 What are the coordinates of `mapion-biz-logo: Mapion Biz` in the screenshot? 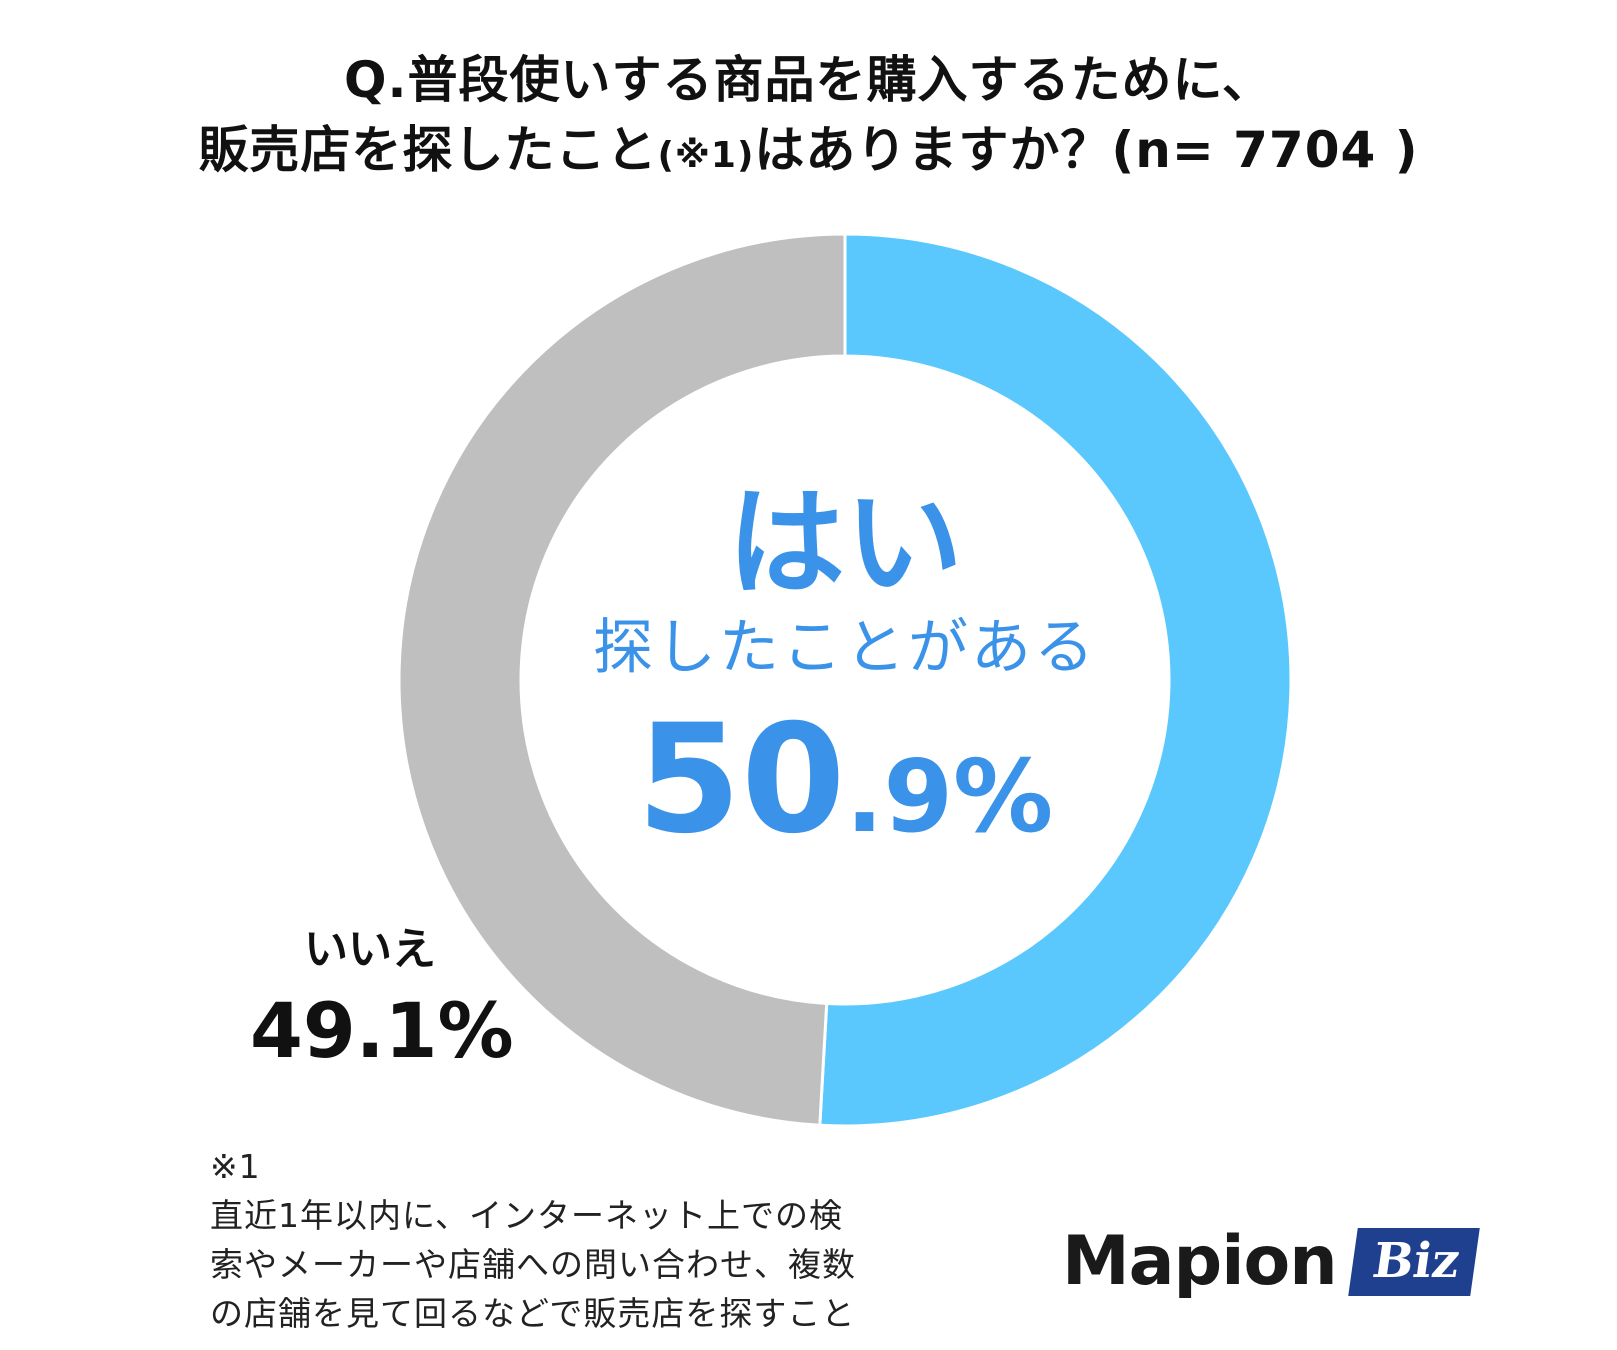 It's located at (1271, 1262).